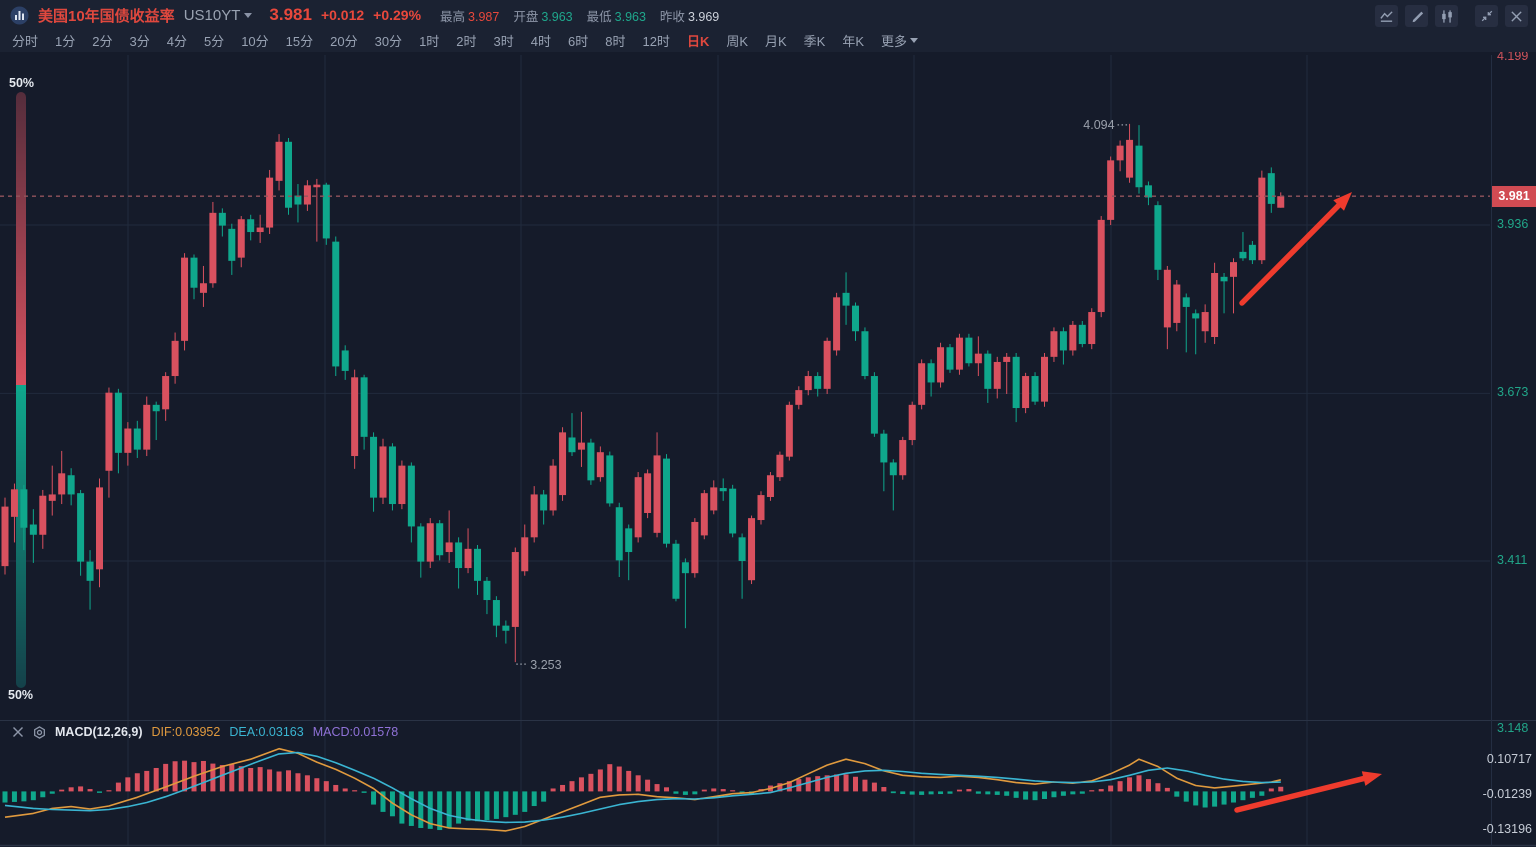 This screenshot has height=847, width=1536. Describe the element at coordinates (139, 41) in the screenshot. I see `interval-tab-3分: 3分` at that location.